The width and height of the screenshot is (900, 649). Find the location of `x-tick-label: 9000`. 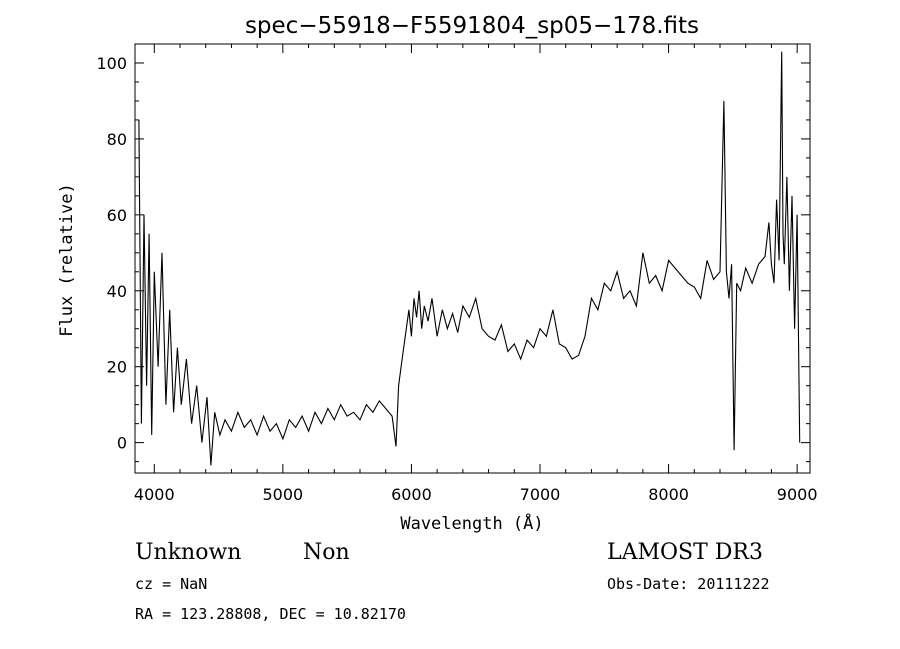

x-tick-label: 9000 is located at coordinates (797, 494).